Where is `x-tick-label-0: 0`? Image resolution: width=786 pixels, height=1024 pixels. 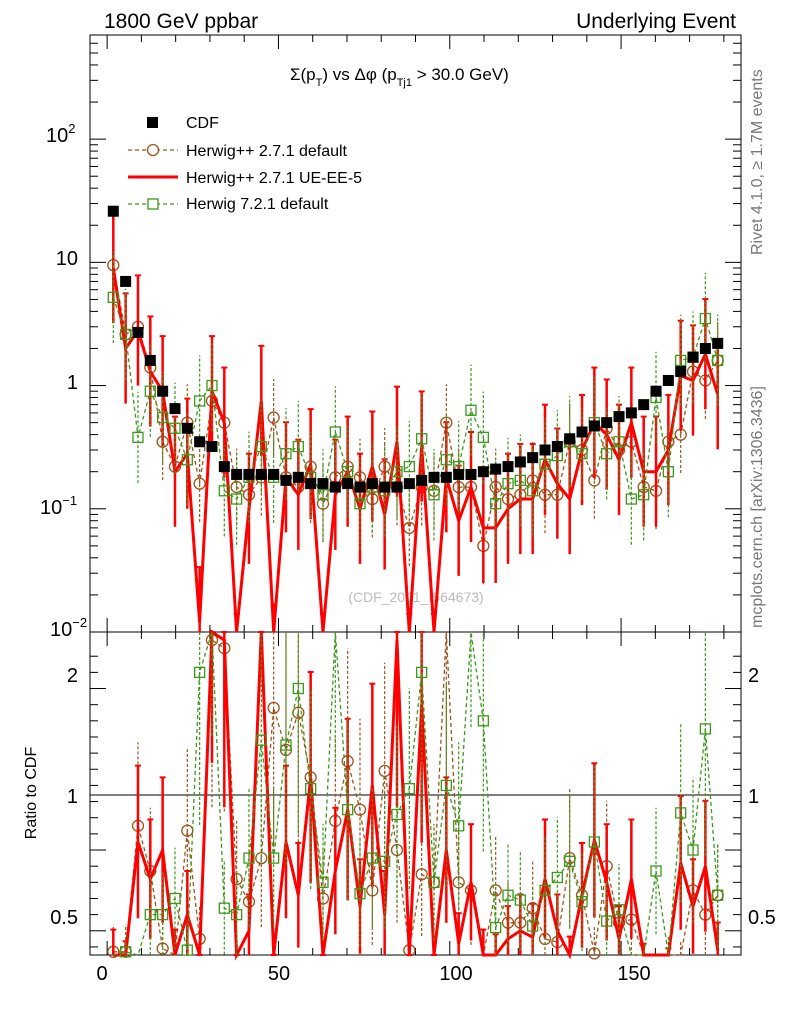 x-tick-label-0: 0 is located at coordinates (101, 974).